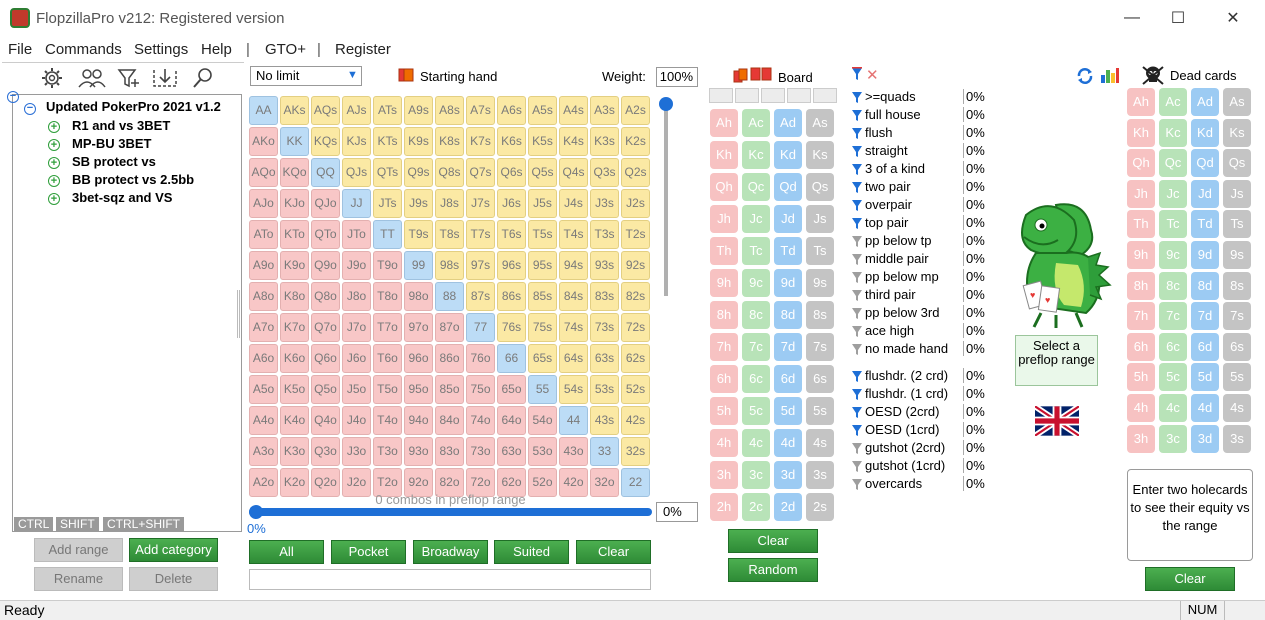 The width and height of the screenshot is (1265, 620). What do you see at coordinates (387, 141) in the screenshot?
I see `hand-cell: KTs` at bounding box center [387, 141].